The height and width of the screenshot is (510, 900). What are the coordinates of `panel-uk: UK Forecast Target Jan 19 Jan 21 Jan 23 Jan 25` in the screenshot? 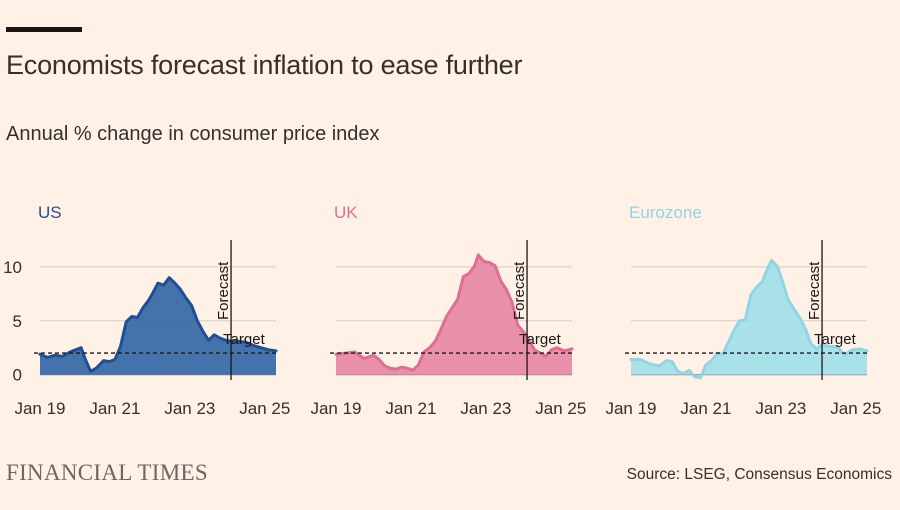 It's located at (448, 310).